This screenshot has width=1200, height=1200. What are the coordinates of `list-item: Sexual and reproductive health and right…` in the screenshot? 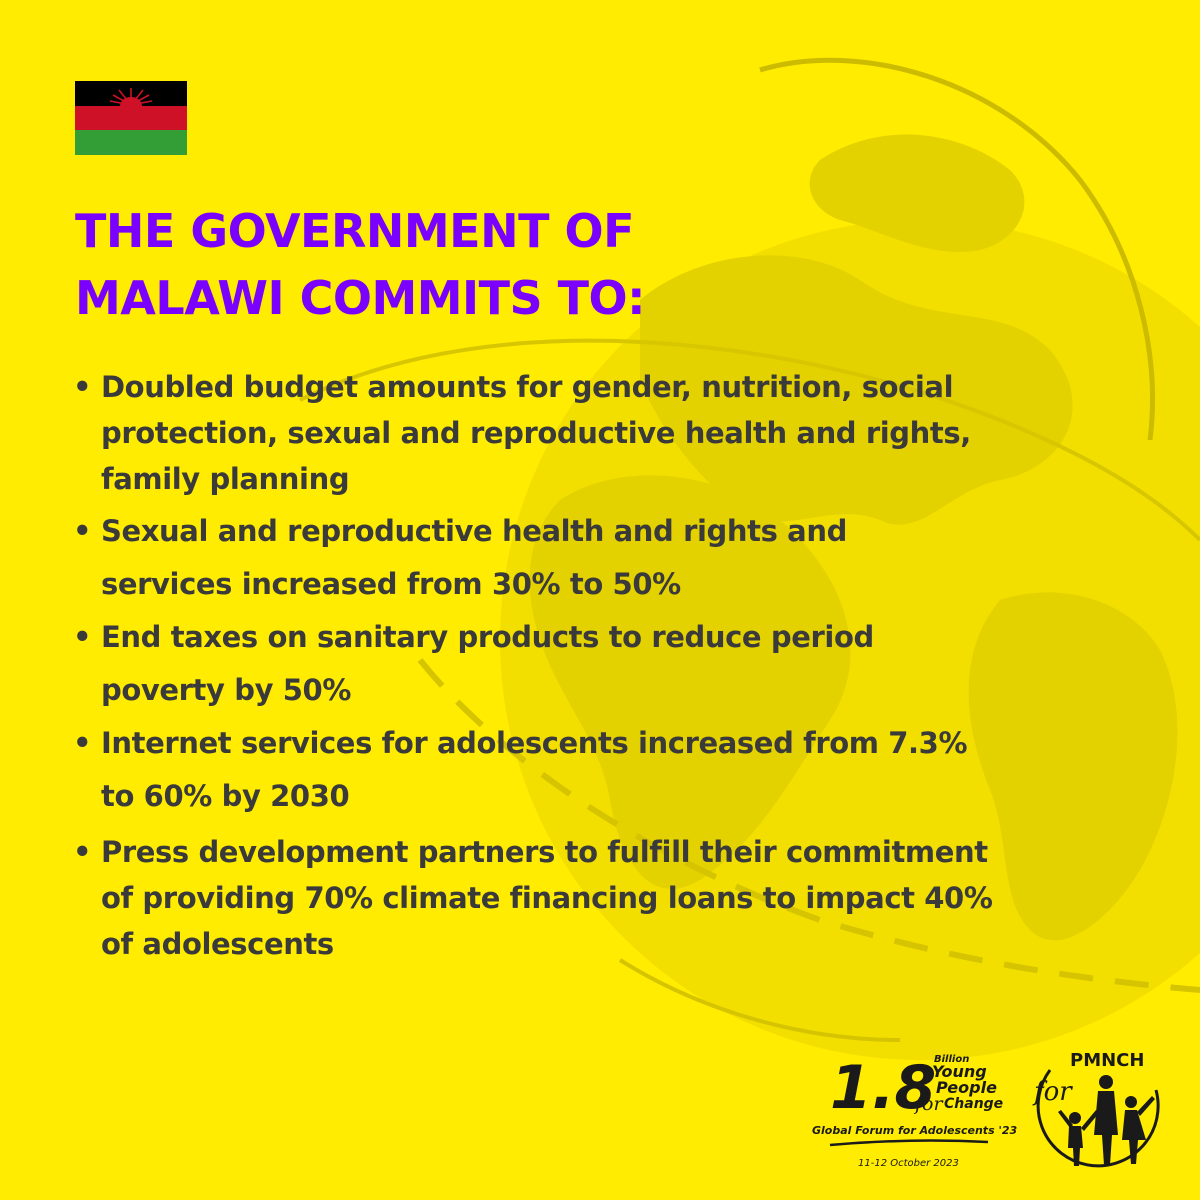 It's located at (517, 558).